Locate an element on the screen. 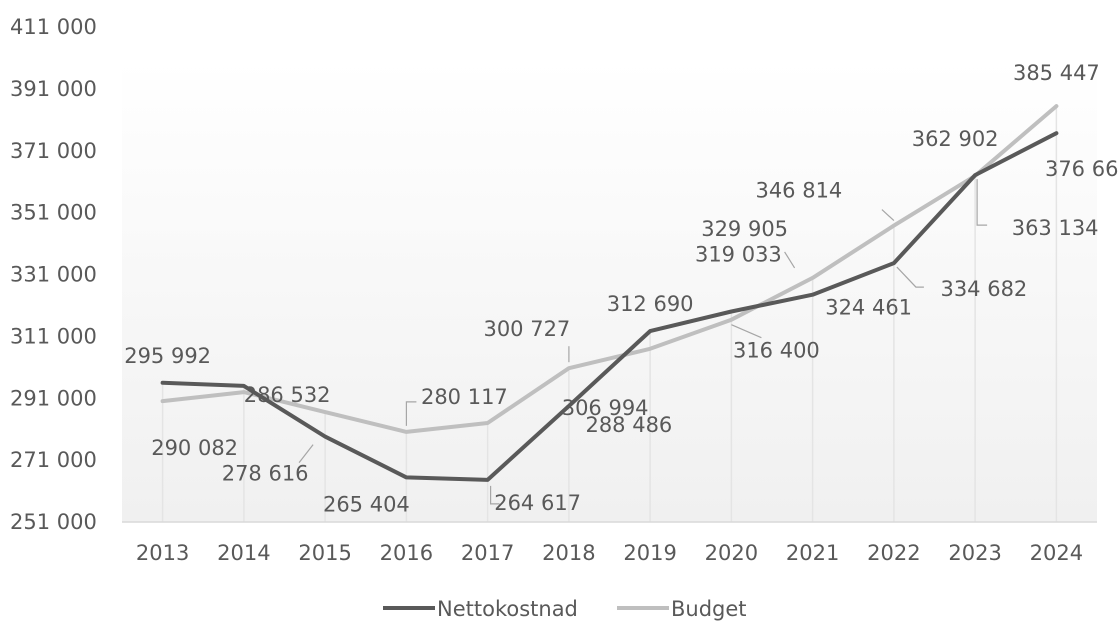 The width and height of the screenshot is (1118, 622). data-label: 286 532 is located at coordinates (287, 395).